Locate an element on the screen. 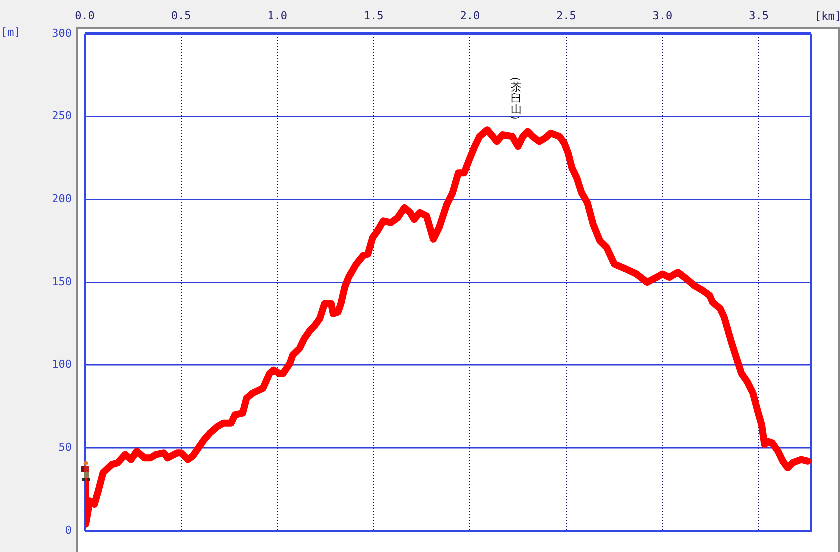  x-tick-label: 1.0 is located at coordinates (278, 15).